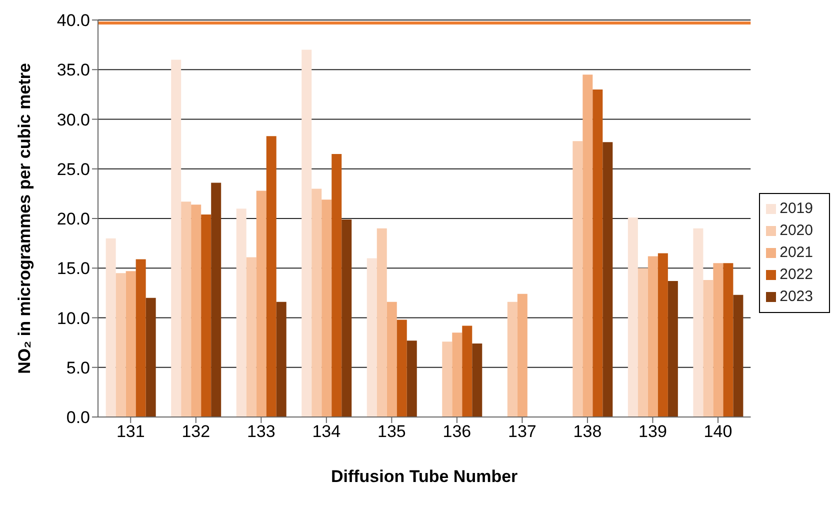 Image resolution: width=838 pixels, height=505 pixels. I want to click on x-tick-label: 138, so click(587, 432).